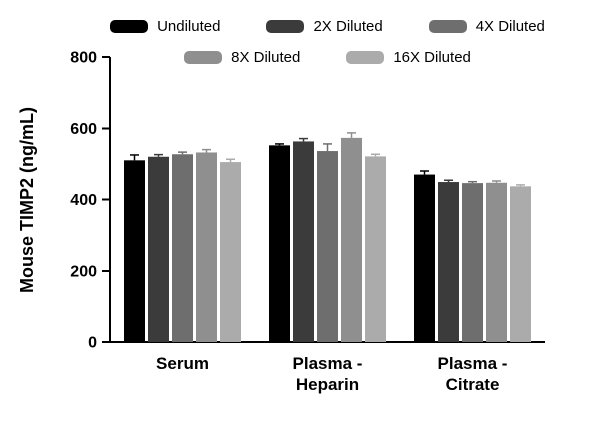 The image size is (600, 433). Describe the element at coordinates (92, 343) in the screenshot. I see `y-tick-label: 0` at that location.